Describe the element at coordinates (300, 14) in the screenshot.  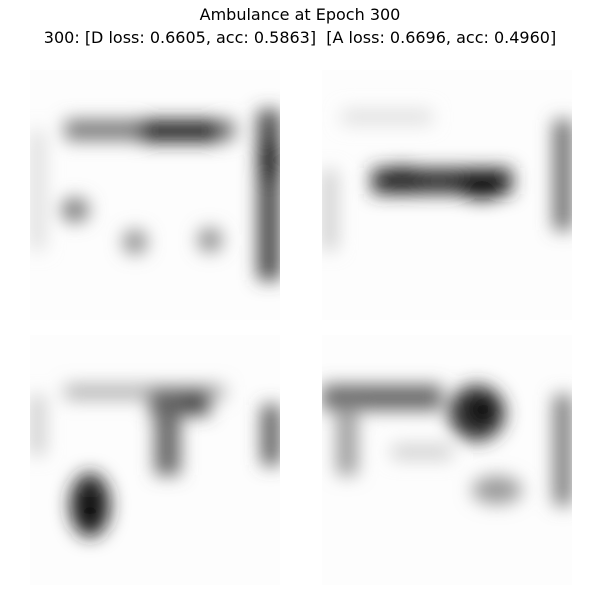
I see `figure-title: Ambulance at Epoch 300` at that location.